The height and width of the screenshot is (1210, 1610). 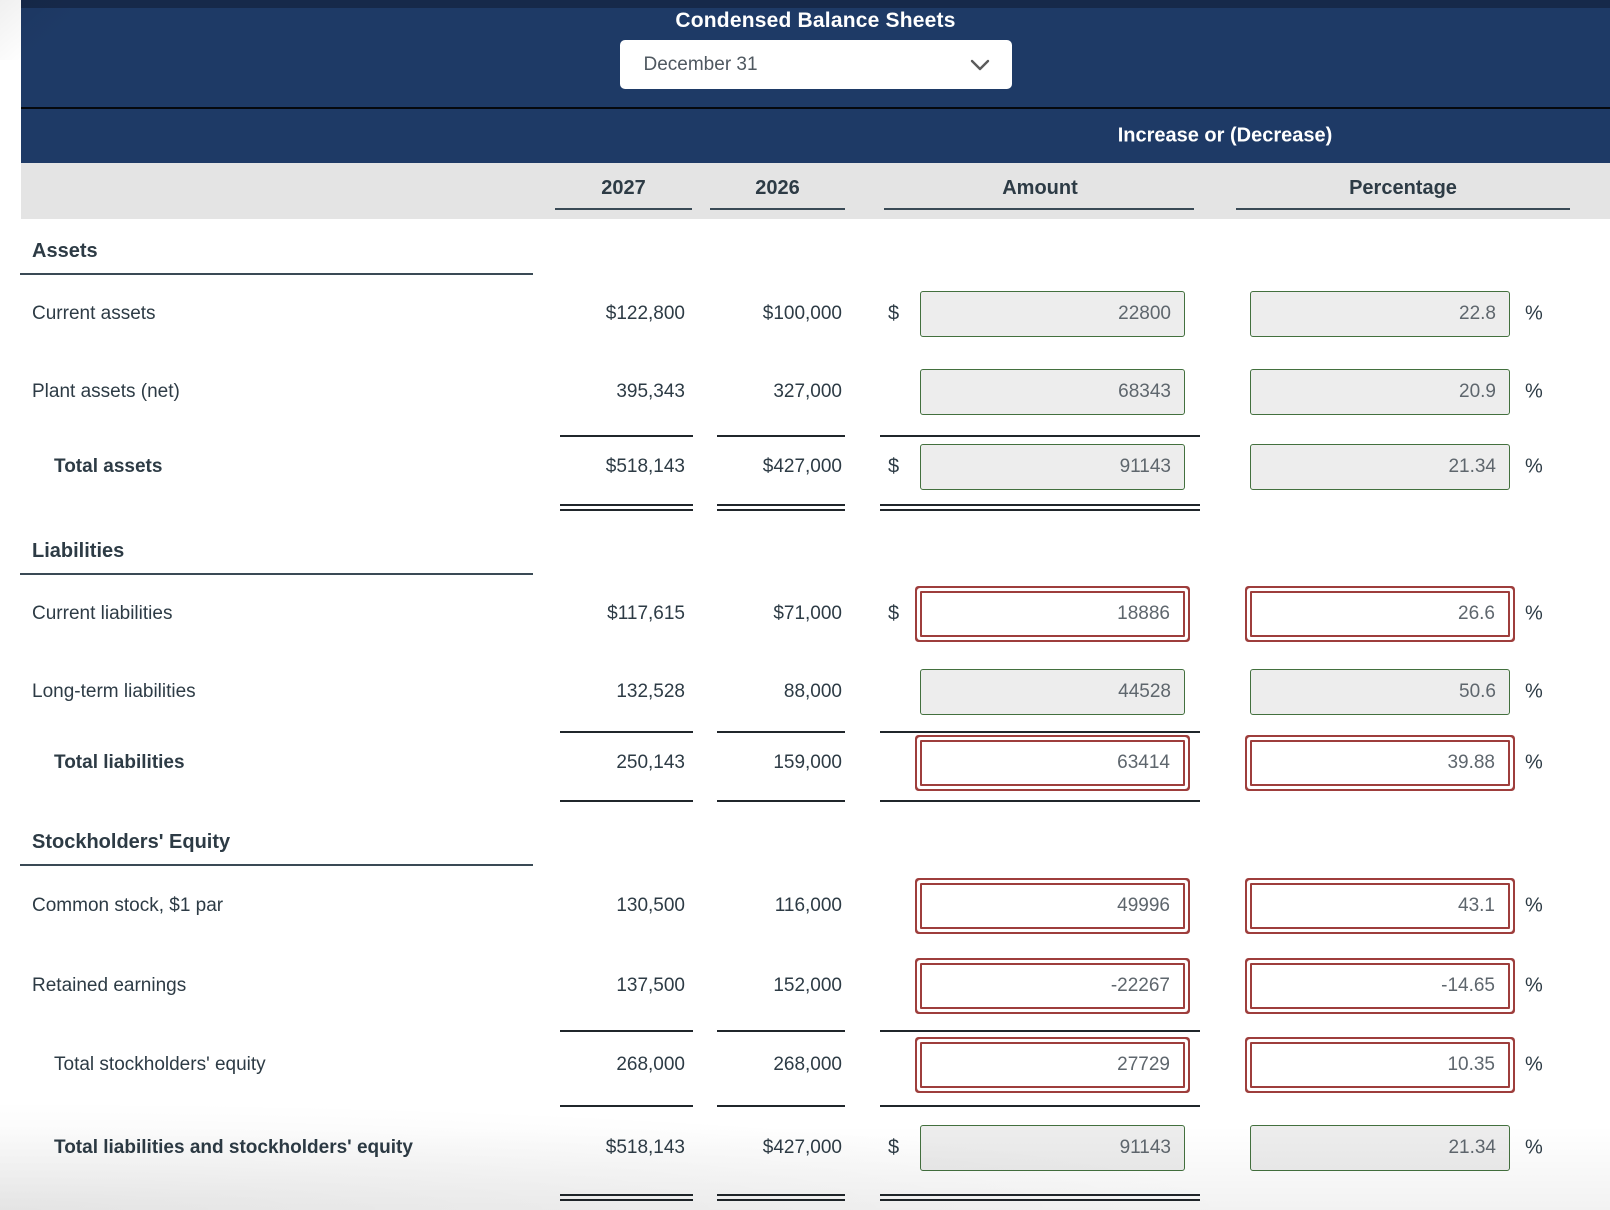 I want to click on value-2026: 116,000, so click(x=808, y=905).